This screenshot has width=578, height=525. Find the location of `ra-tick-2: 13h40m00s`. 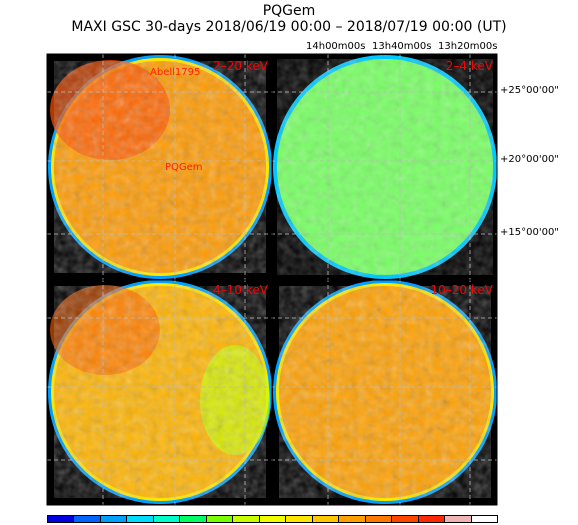

ra-tick-2: 13h40m00s is located at coordinates (402, 46).